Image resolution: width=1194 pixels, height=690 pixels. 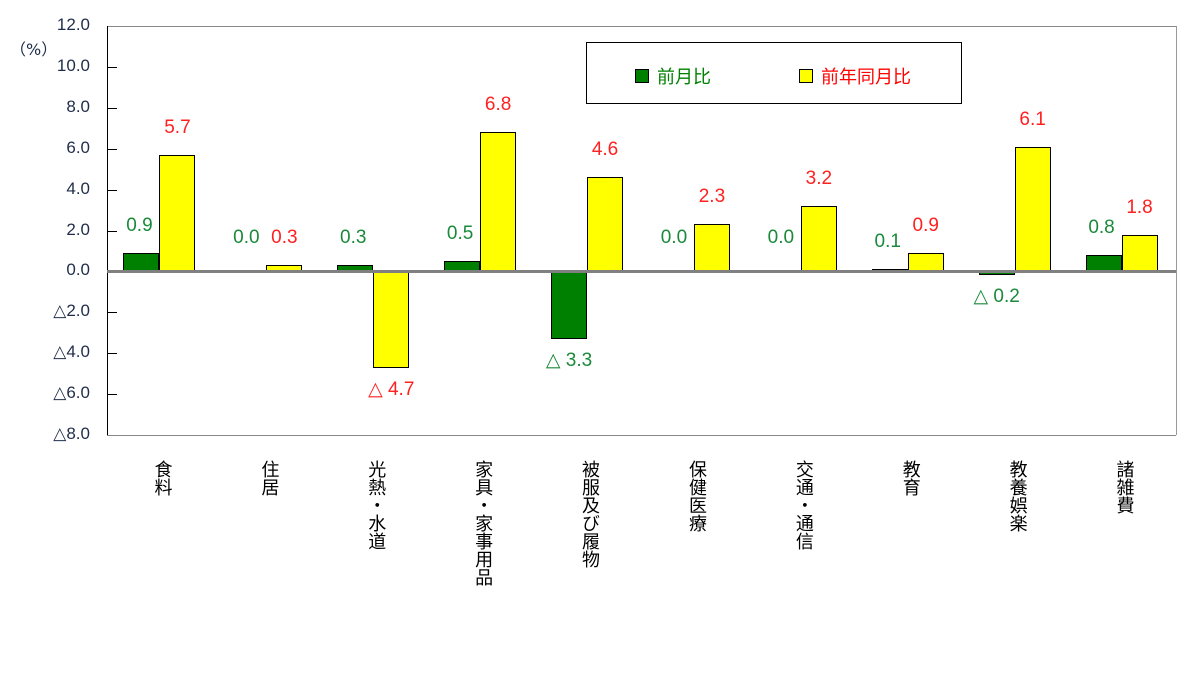 I want to click on x-category-label: 被服及び履物, so click(x=590, y=514).